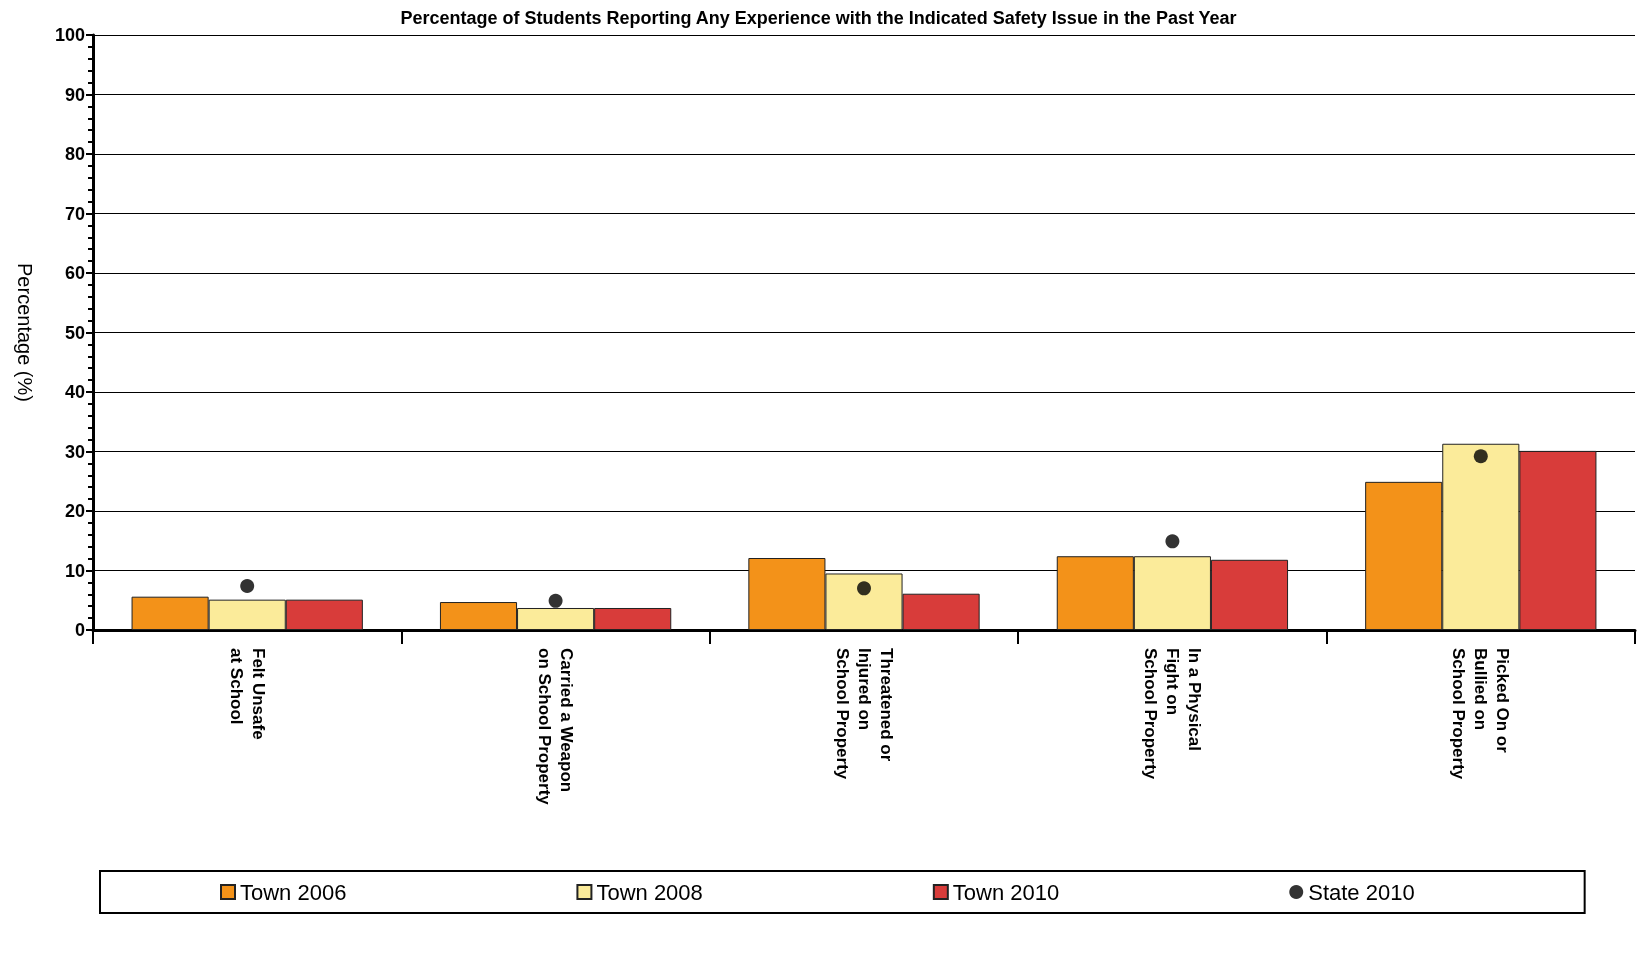  What do you see at coordinates (1172, 714) in the screenshot?
I see `x-tick-label: In a Physical Fight on School Property` at bounding box center [1172, 714].